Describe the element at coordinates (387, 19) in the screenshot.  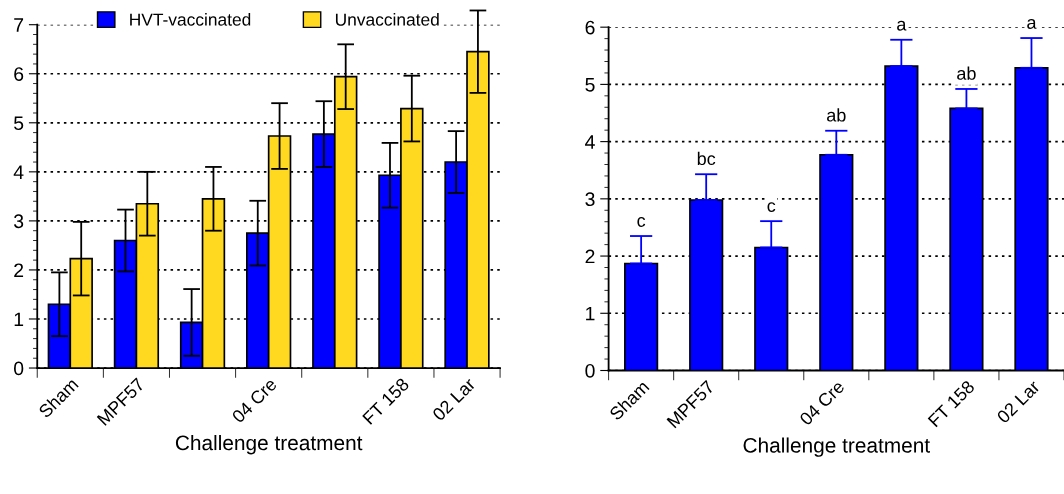
I see `legend-label: Unvaccinated` at that location.